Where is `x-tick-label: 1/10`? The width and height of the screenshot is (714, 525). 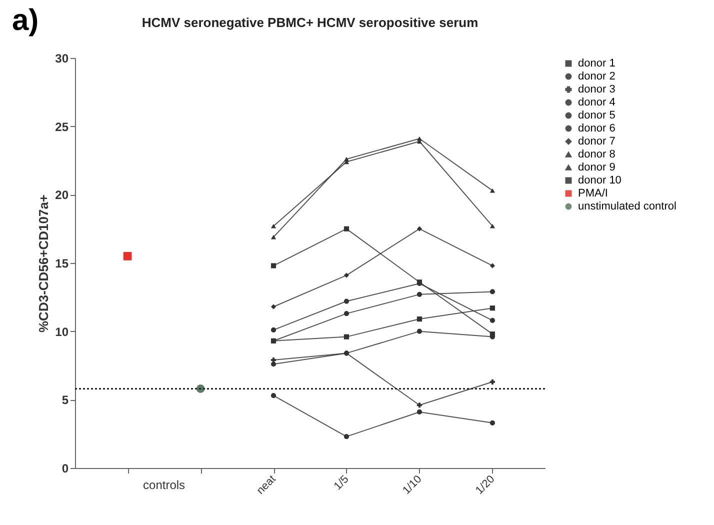
x-tick-label: 1/10 is located at coordinates (412, 485).